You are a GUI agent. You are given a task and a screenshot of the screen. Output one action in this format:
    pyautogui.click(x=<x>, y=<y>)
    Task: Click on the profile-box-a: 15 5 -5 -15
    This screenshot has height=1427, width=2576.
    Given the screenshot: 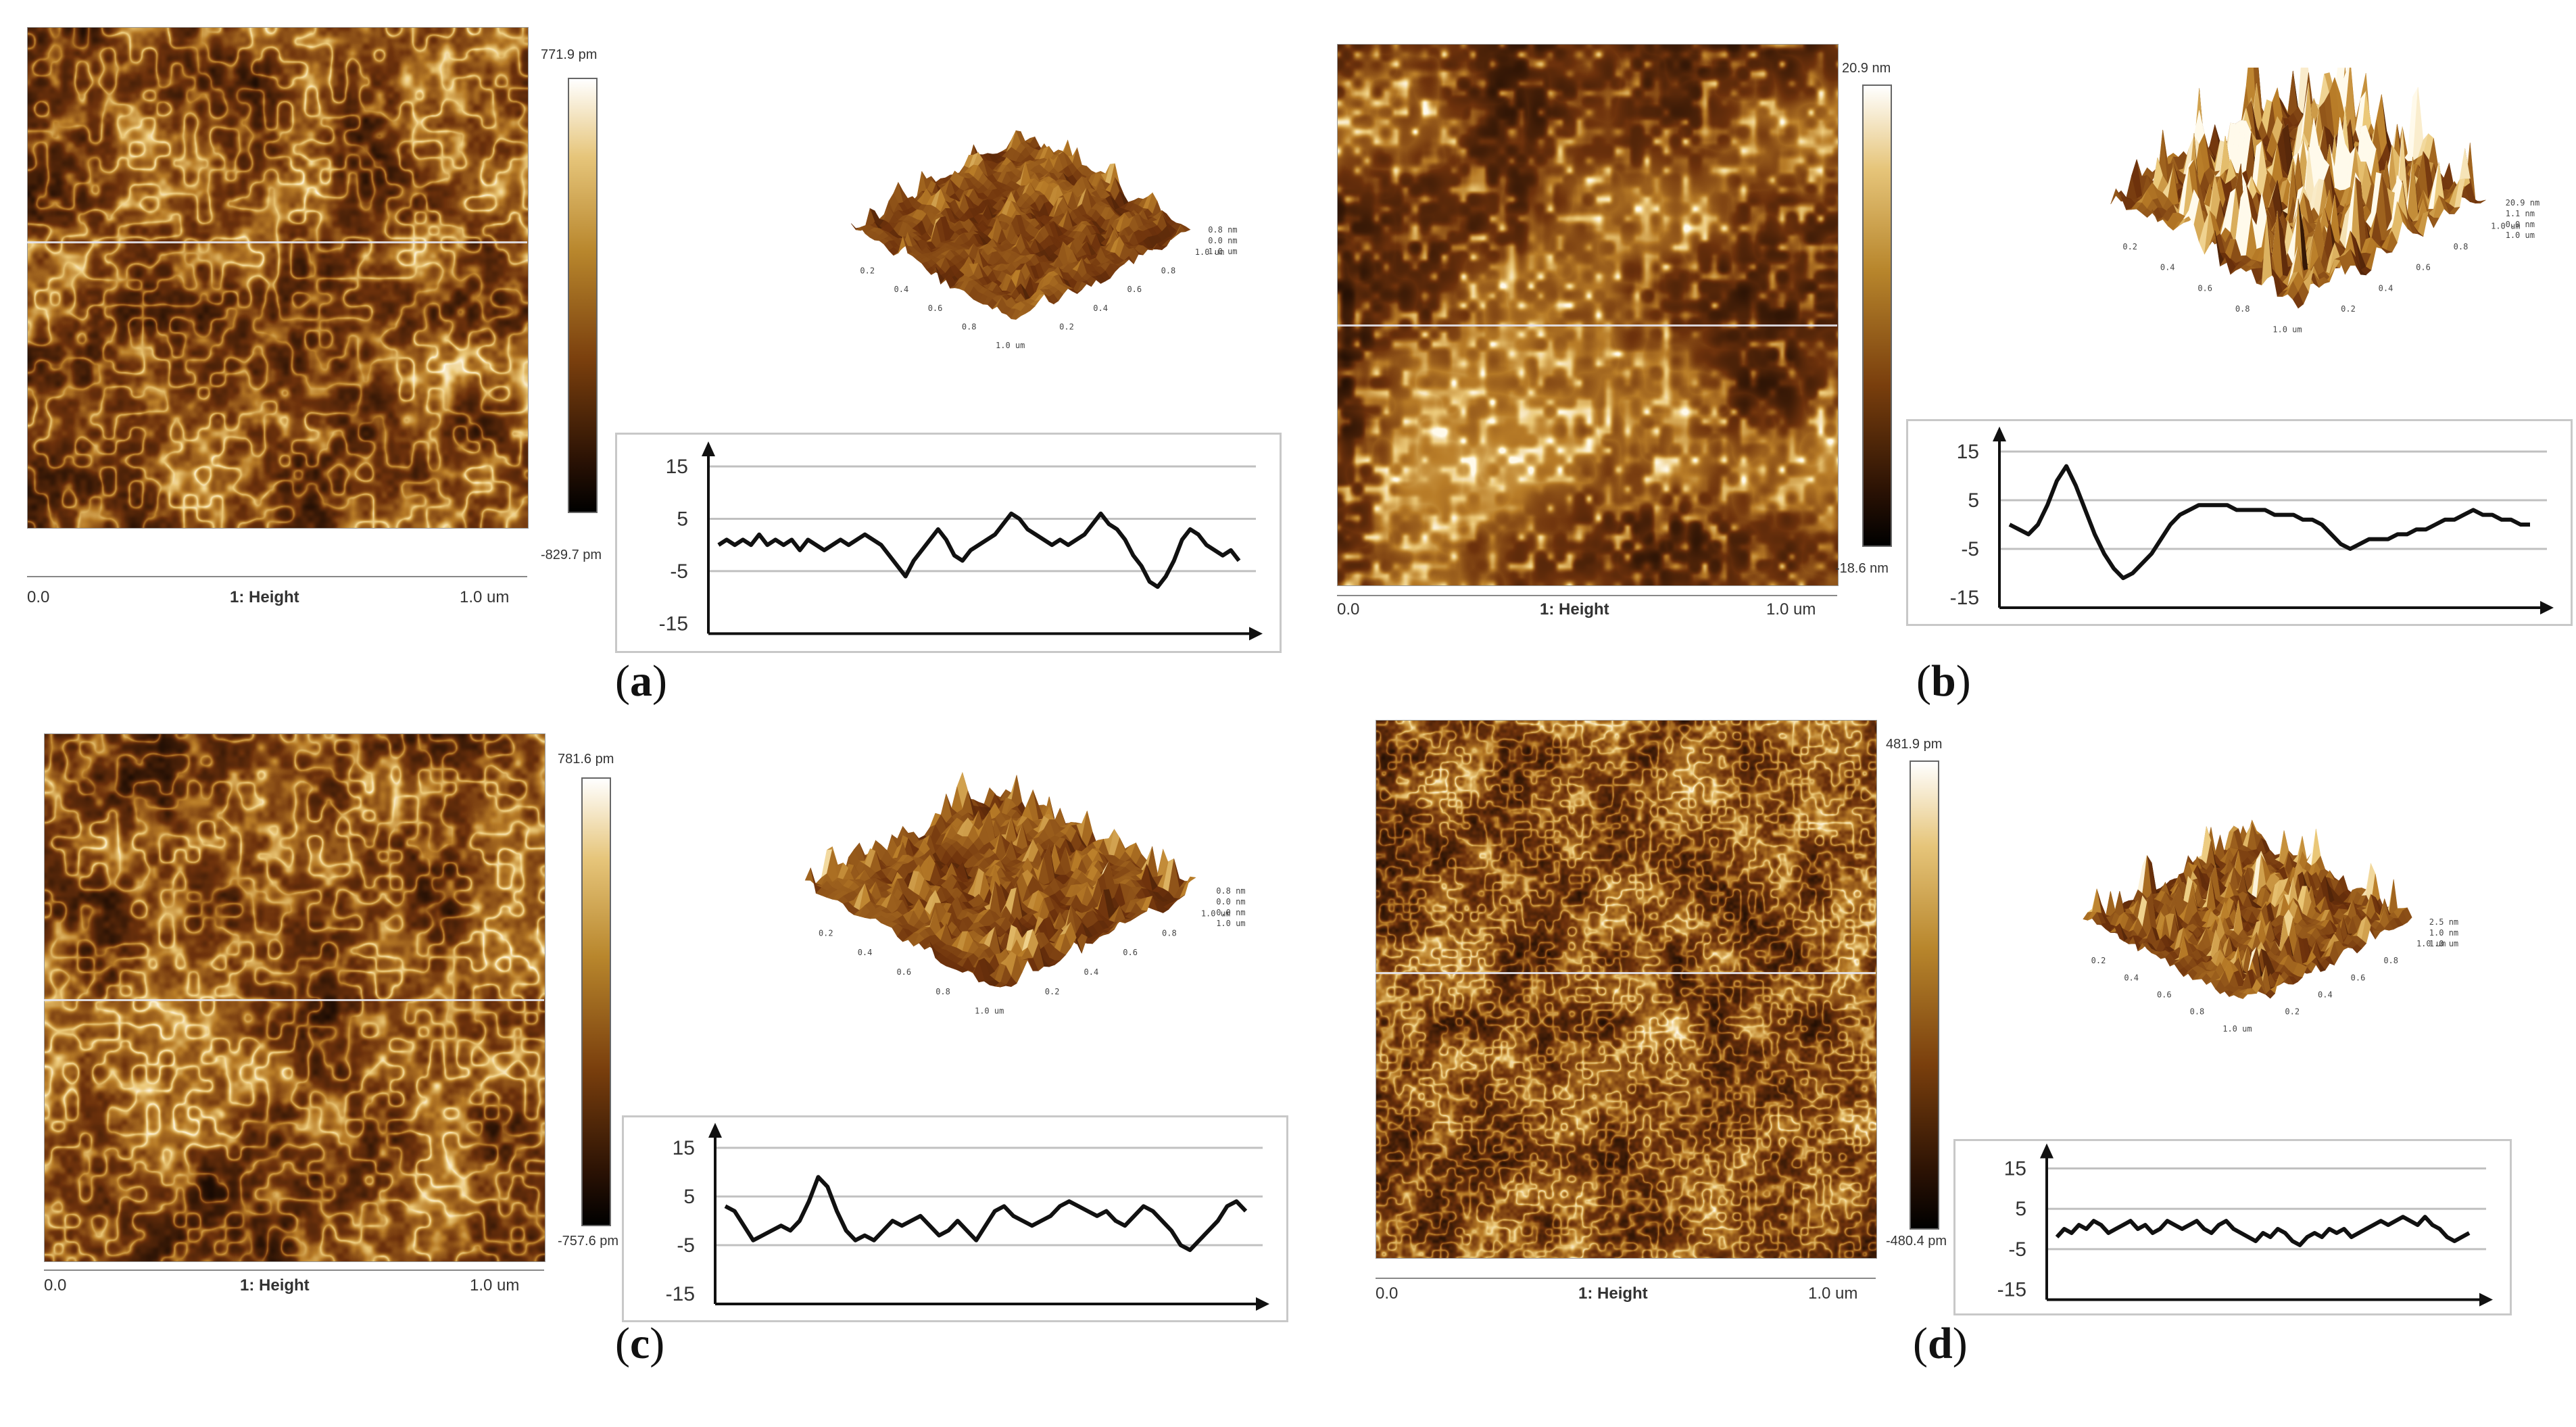 What is the action you would take?
    pyautogui.click(x=948, y=543)
    